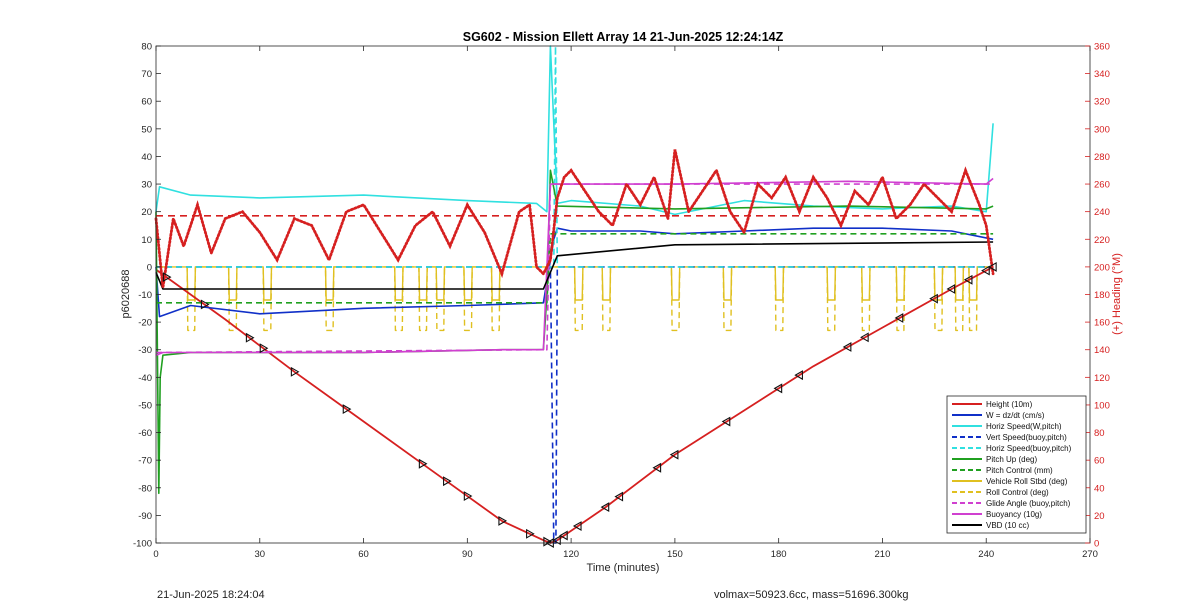 This screenshot has width=1200, height=611. I want to click on y2-tick-label: 320, so click(1102, 102).